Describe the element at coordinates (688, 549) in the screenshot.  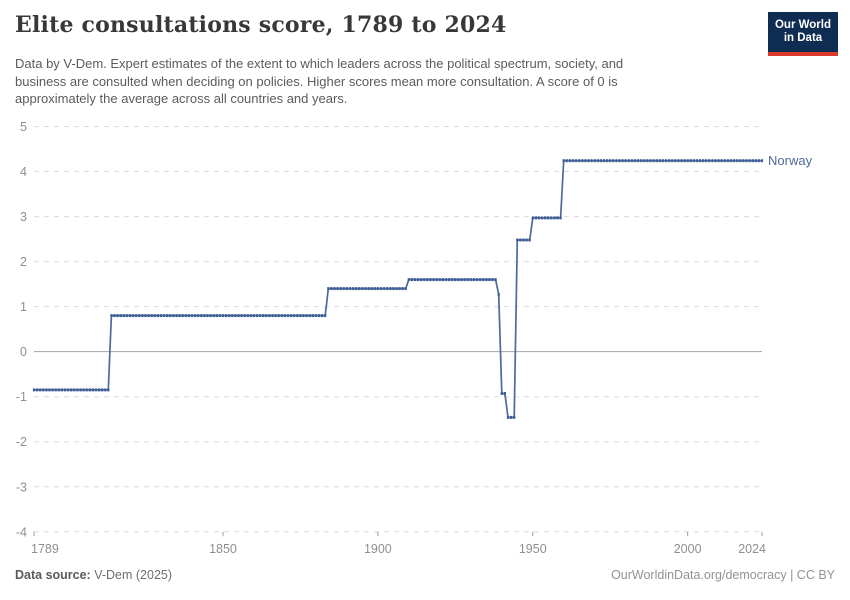
I see `x-axis-label: 2000` at that location.